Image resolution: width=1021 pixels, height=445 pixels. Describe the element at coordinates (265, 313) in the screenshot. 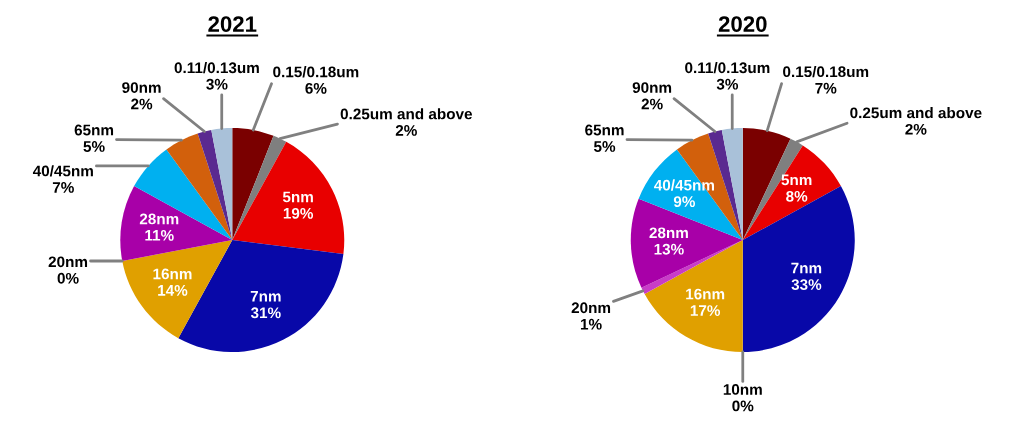

I see `data-label: 31%` at that location.